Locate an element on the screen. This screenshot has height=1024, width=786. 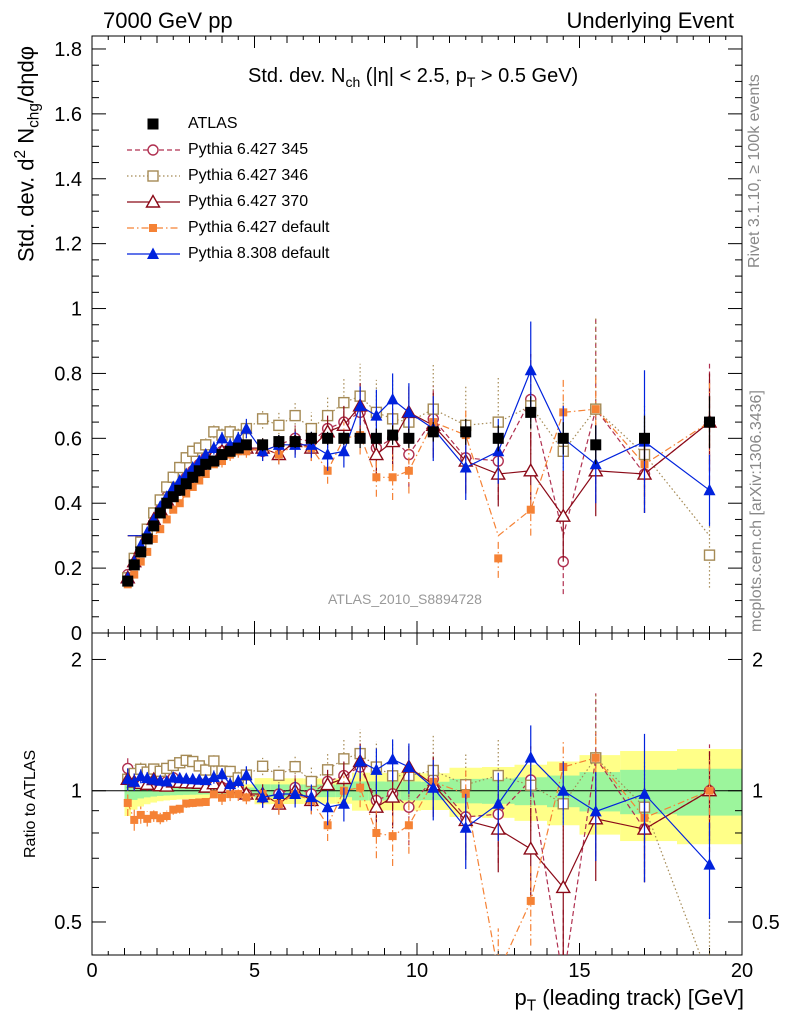
y-tick-label: 0.4 is located at coordinates (68, 504).